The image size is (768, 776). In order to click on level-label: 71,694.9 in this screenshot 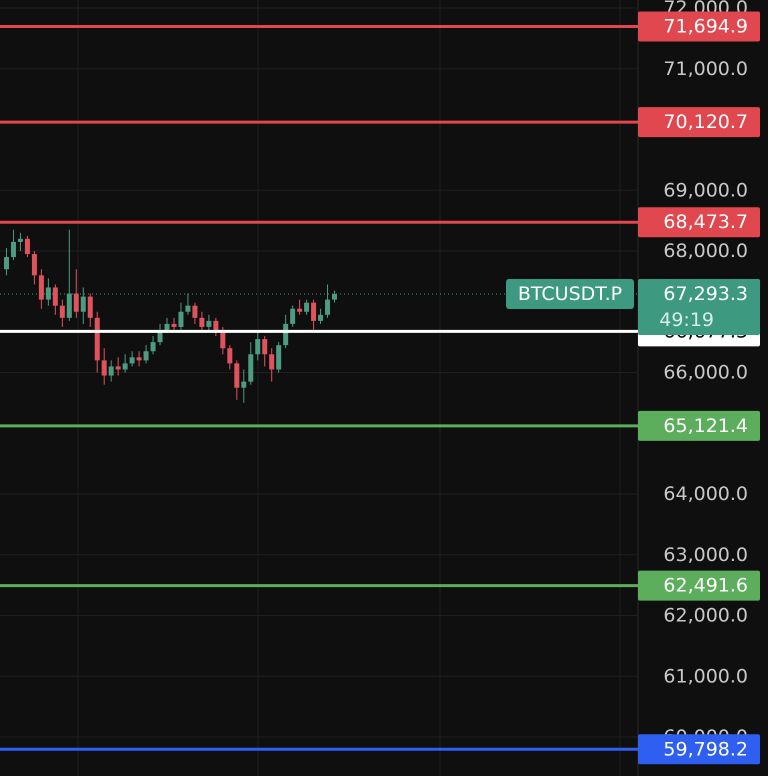, I will do `click(705, 27)`.